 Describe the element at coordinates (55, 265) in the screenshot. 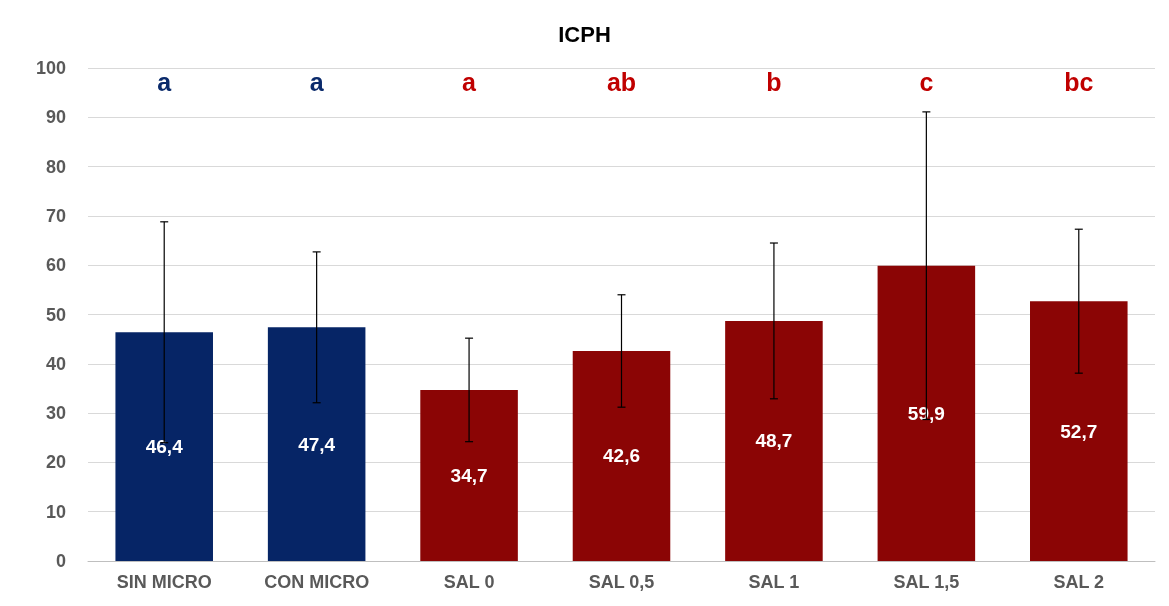

I see `y-tick-label: 60` at that location.